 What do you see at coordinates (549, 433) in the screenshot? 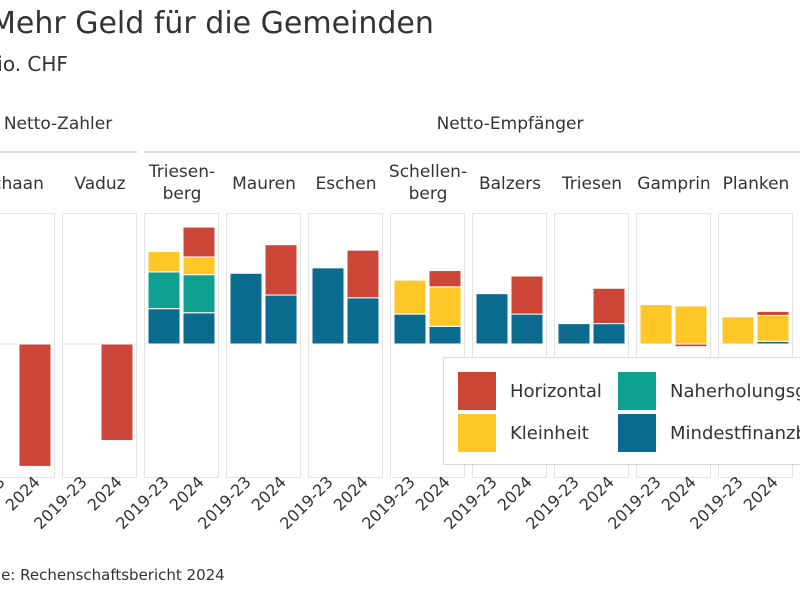
I see `legend-label: Kleinheit` at bounding box center [549, 433].